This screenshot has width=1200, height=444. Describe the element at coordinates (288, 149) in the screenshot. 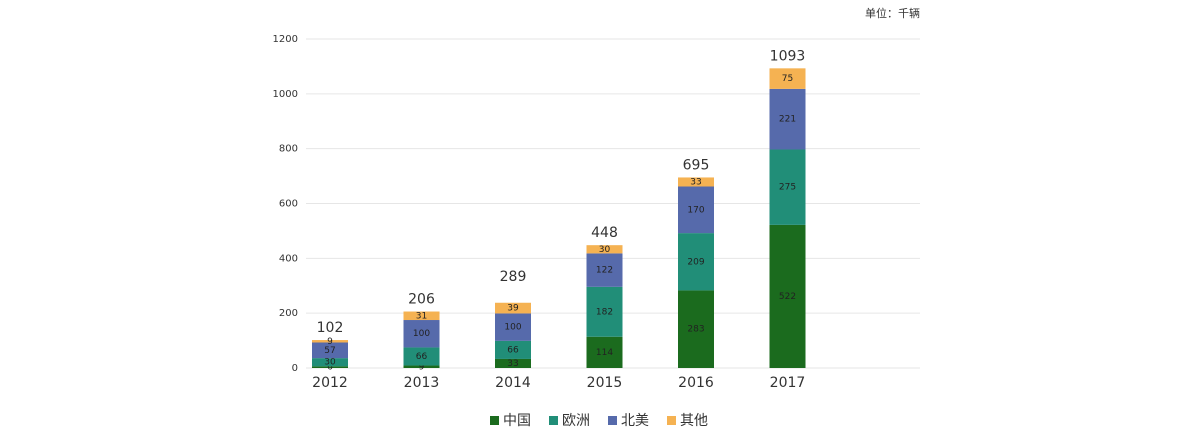

I see `y-tick-label: 800` at that location.